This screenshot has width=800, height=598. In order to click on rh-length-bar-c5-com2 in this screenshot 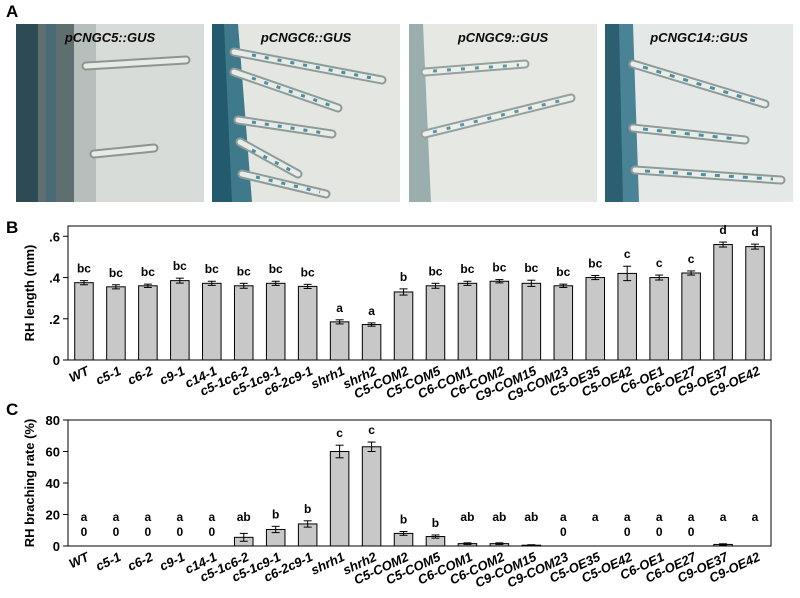, I will do `click(403, 326)`.